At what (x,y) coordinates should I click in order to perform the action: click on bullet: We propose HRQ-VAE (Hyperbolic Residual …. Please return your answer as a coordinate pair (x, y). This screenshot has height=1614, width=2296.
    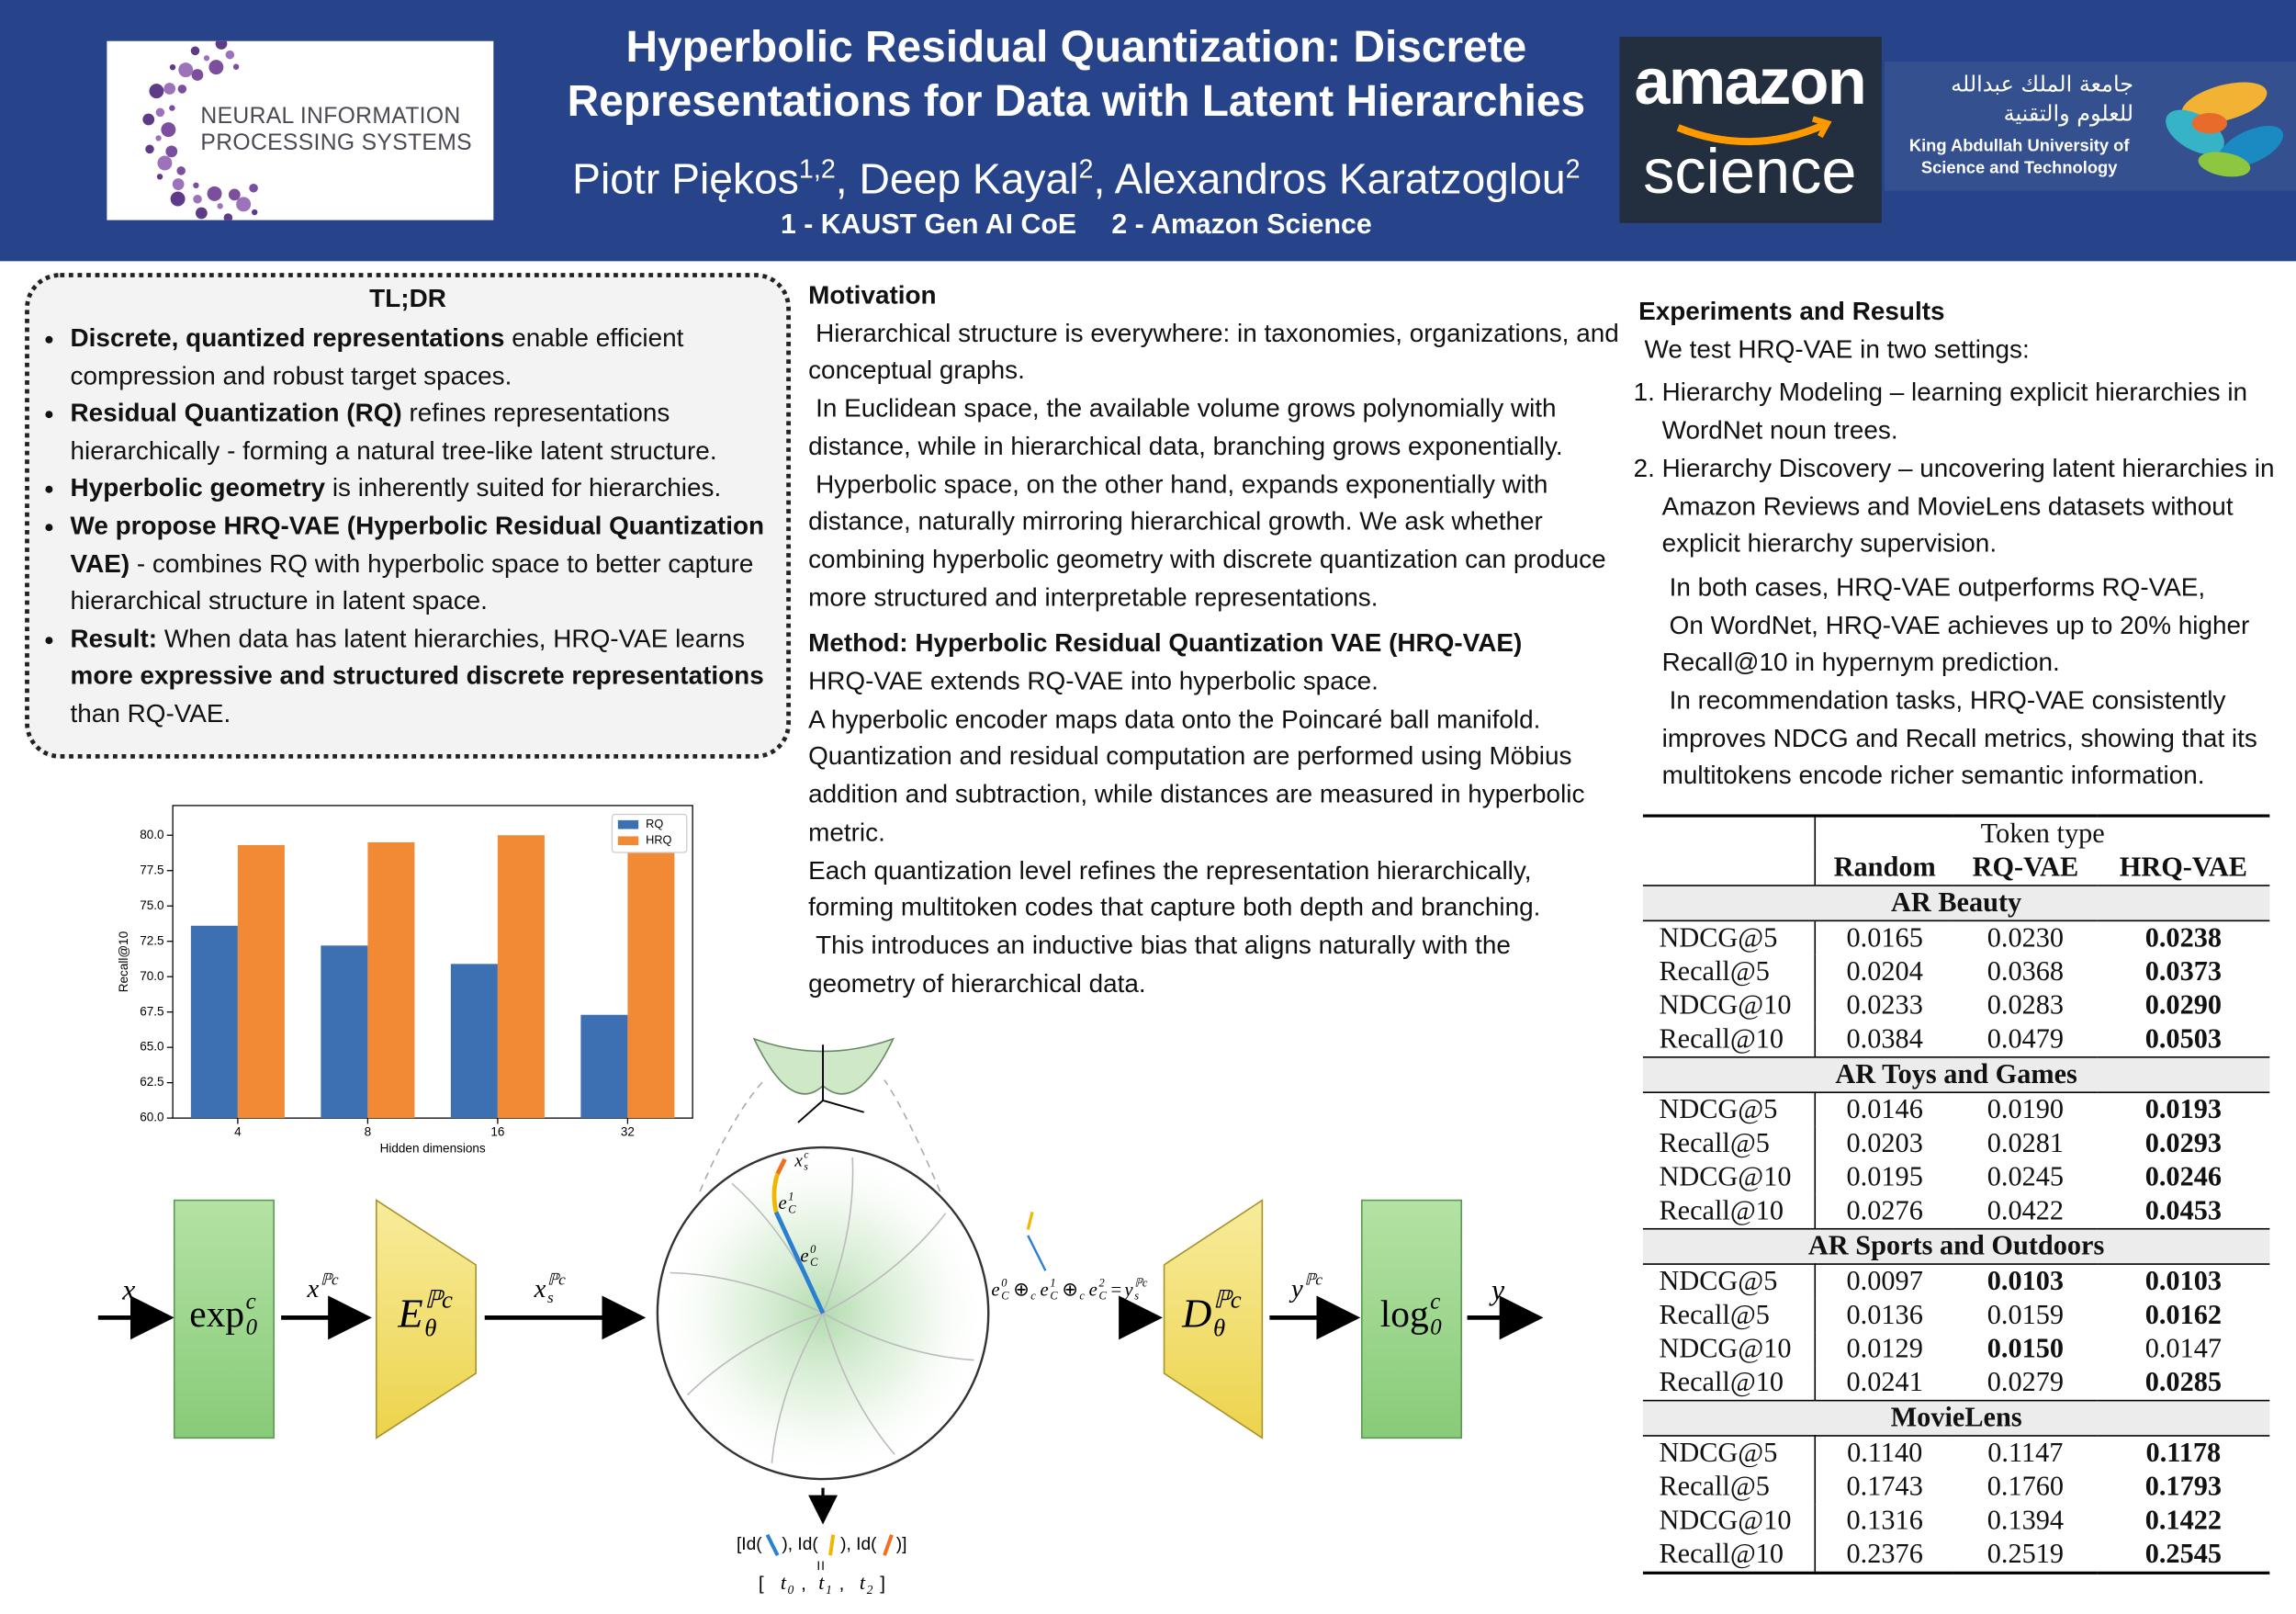
    Looking at the image, I should click on (429, 564).